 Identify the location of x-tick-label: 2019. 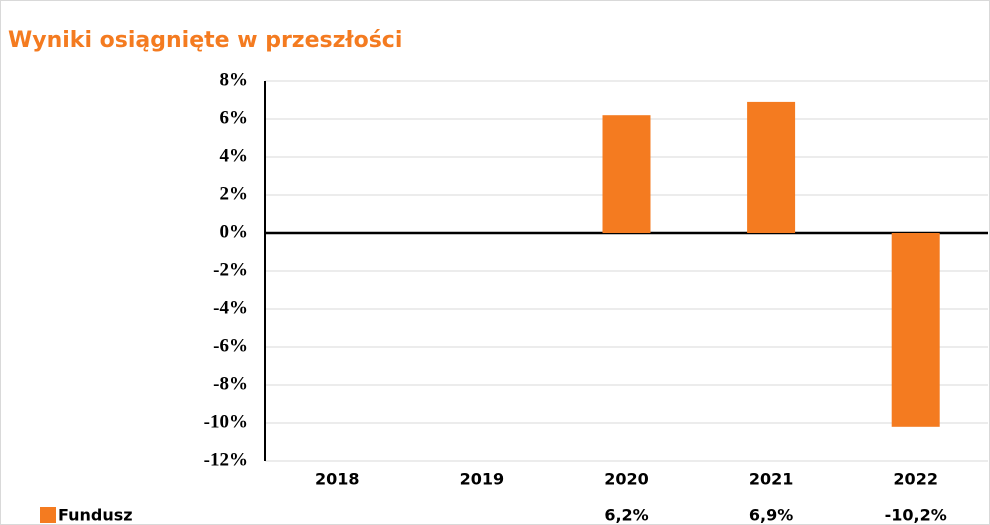
(482, 479).